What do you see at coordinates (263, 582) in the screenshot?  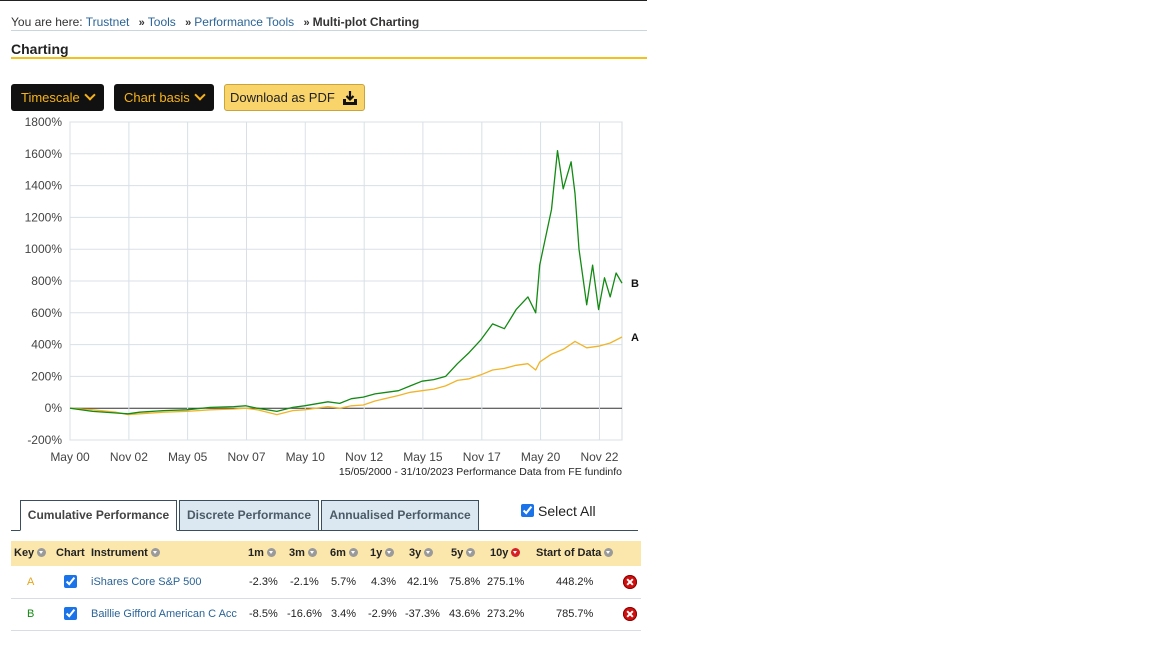 I see `value-1m: -2.3%` at bounding box center [263, 582].